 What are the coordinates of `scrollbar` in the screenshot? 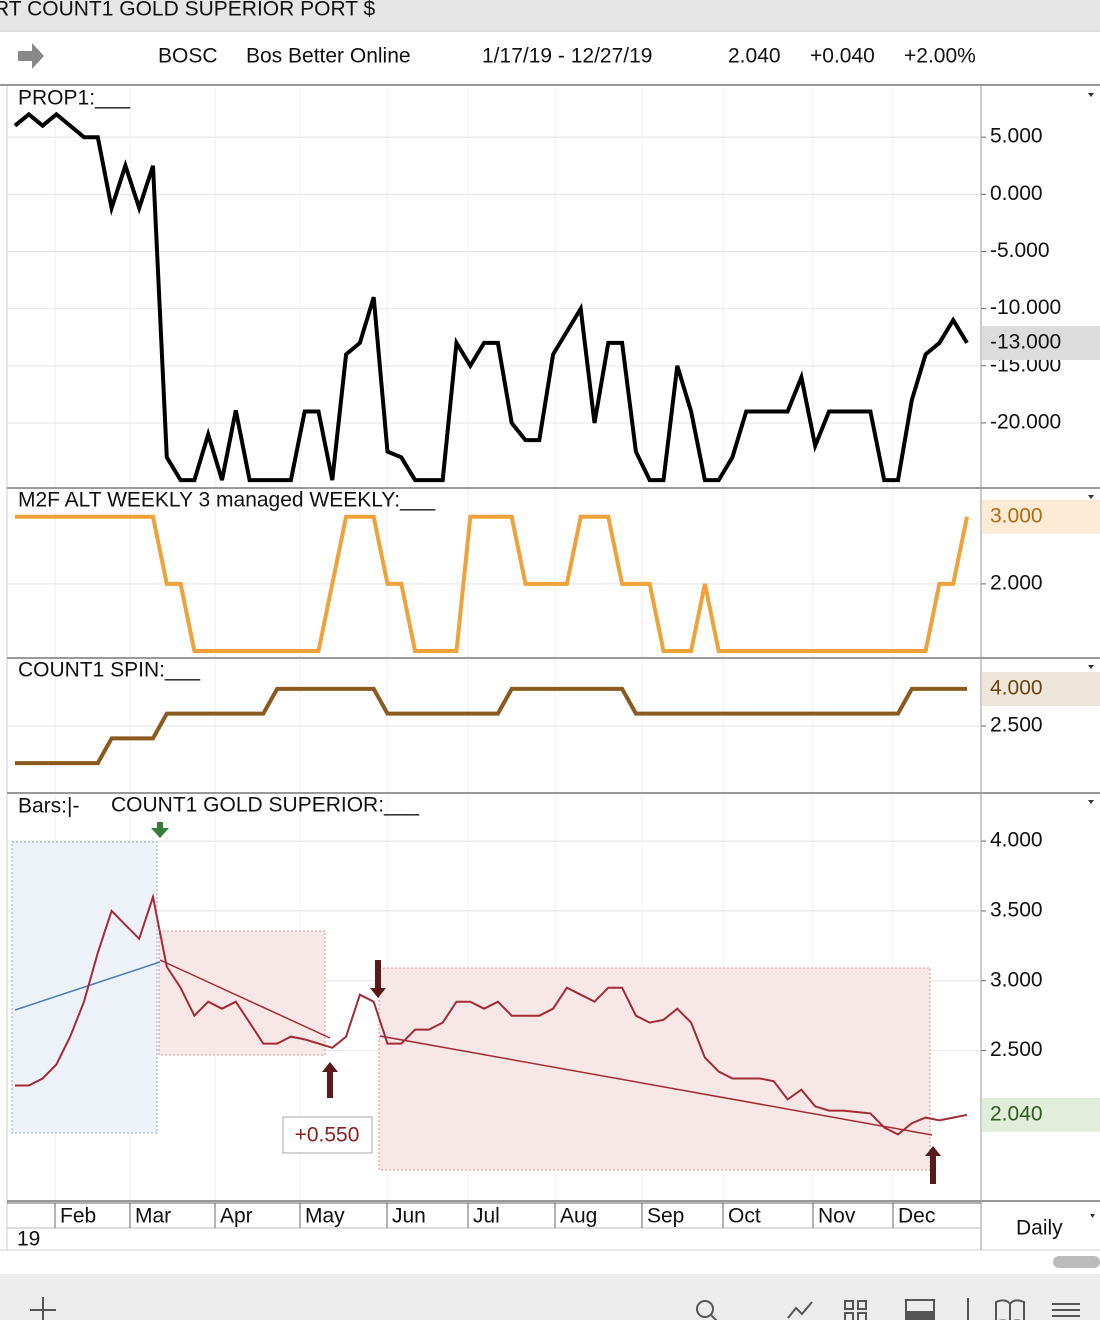 It's located at (1076, 1262).